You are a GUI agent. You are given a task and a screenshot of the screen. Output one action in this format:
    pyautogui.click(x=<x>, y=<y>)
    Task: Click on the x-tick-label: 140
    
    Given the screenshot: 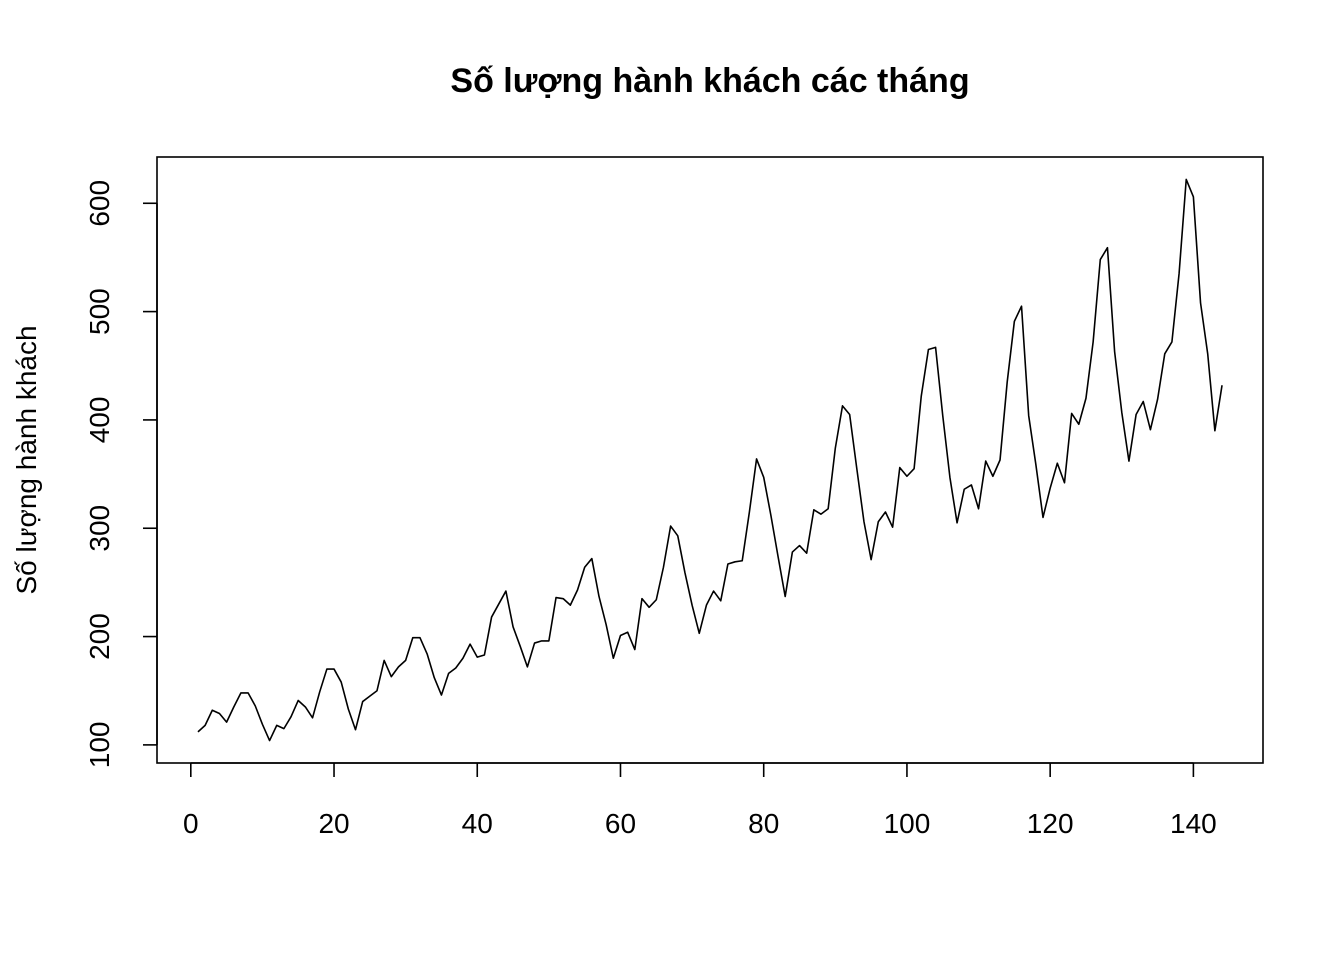 What is the action you would take?
    pyautogui.click(x=1193, y=823)
    